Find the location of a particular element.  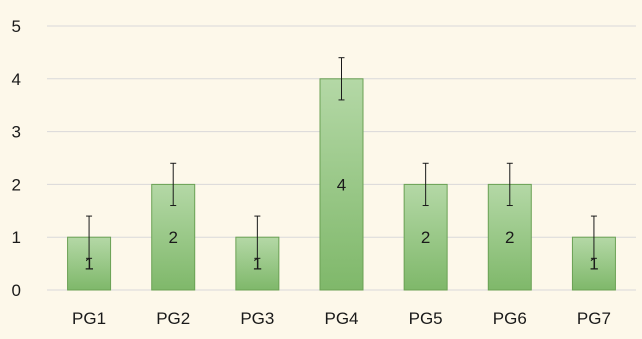

y-tick-label: 0 is located at coordinates (16, 290).